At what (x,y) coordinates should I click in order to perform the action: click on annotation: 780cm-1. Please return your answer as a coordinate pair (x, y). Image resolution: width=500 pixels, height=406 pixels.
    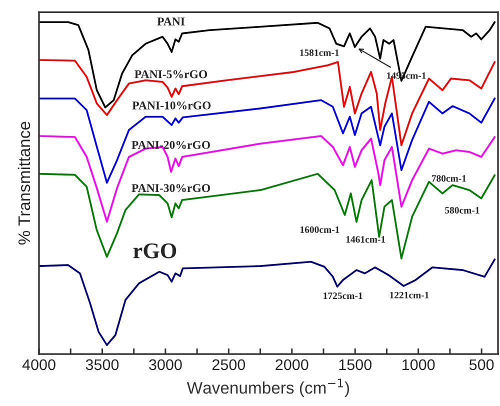
    Looking at the image, I should click on (449, 178).